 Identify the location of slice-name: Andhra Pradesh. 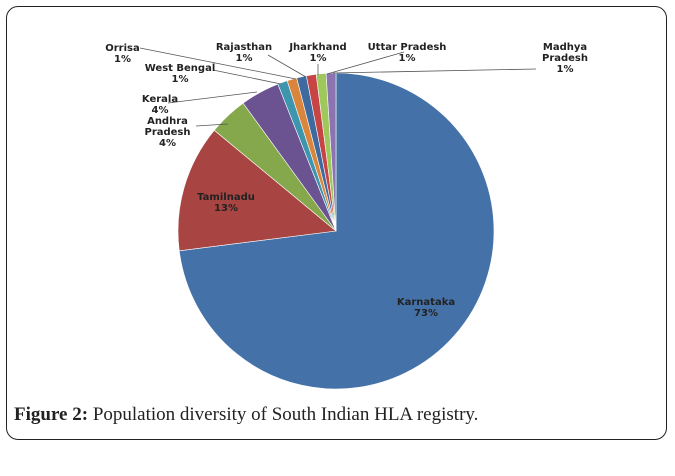
(167, 127).